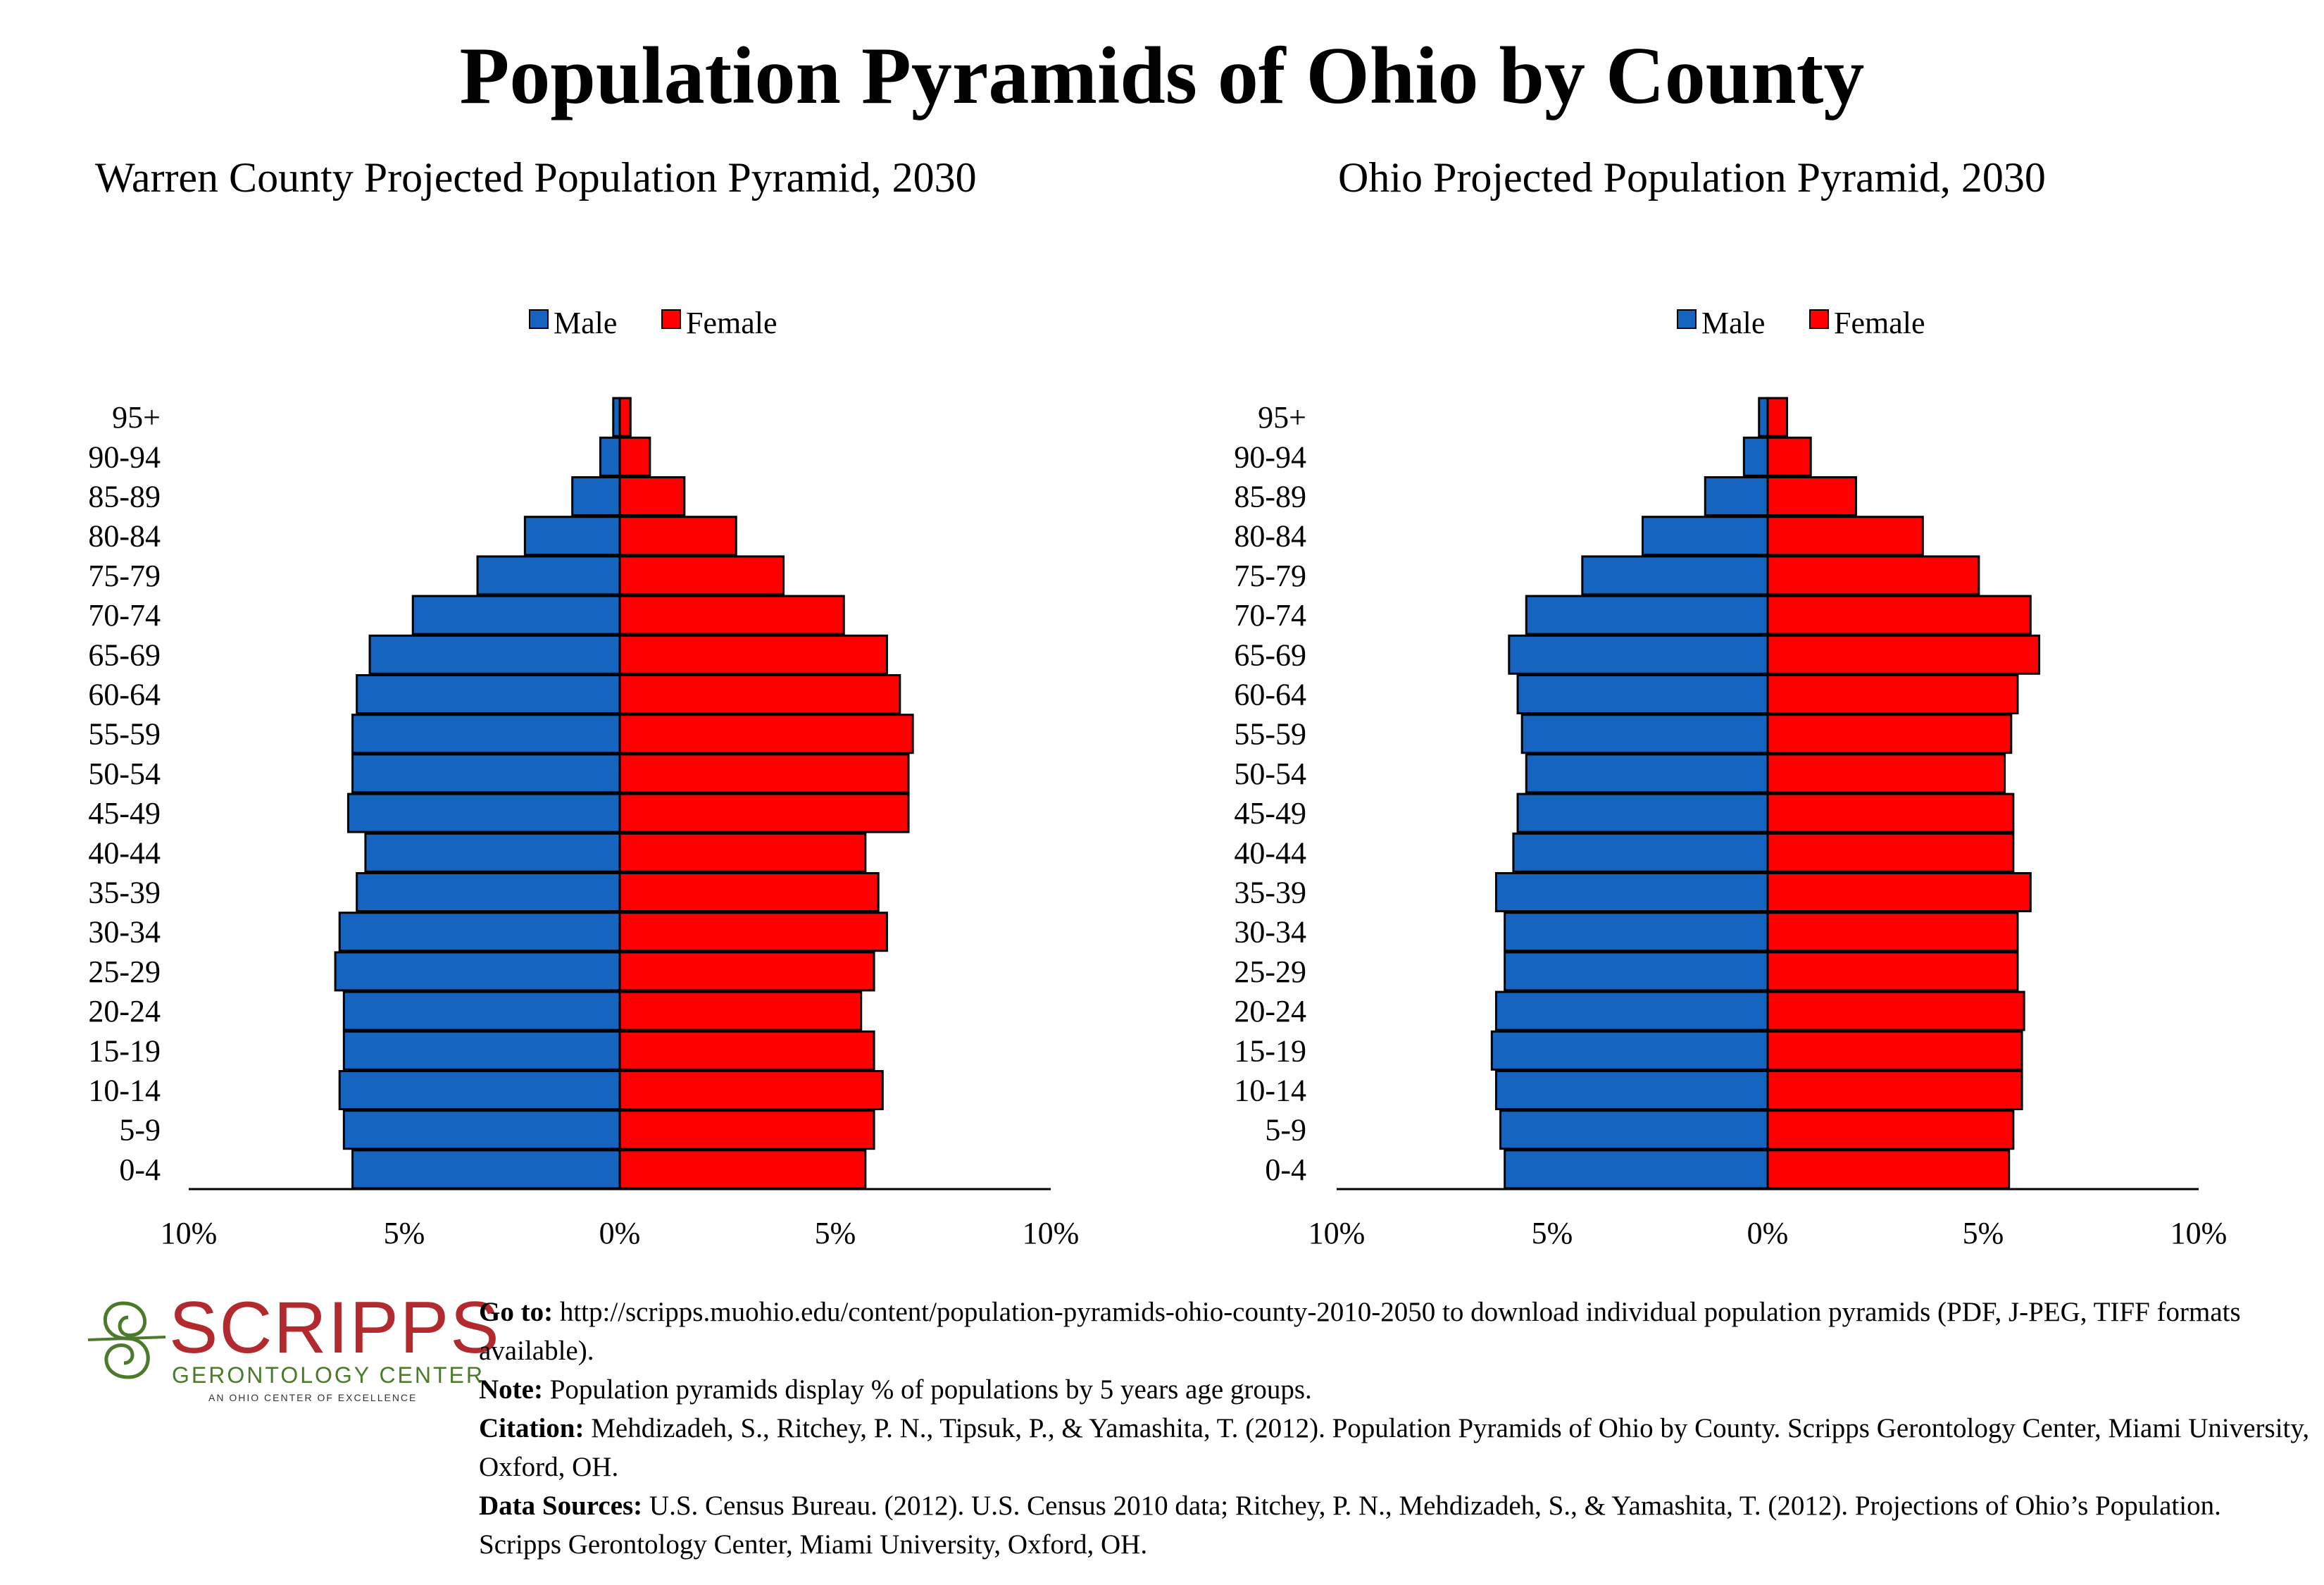  I want to click on legend-label-male: Male, so click(1733, 323).